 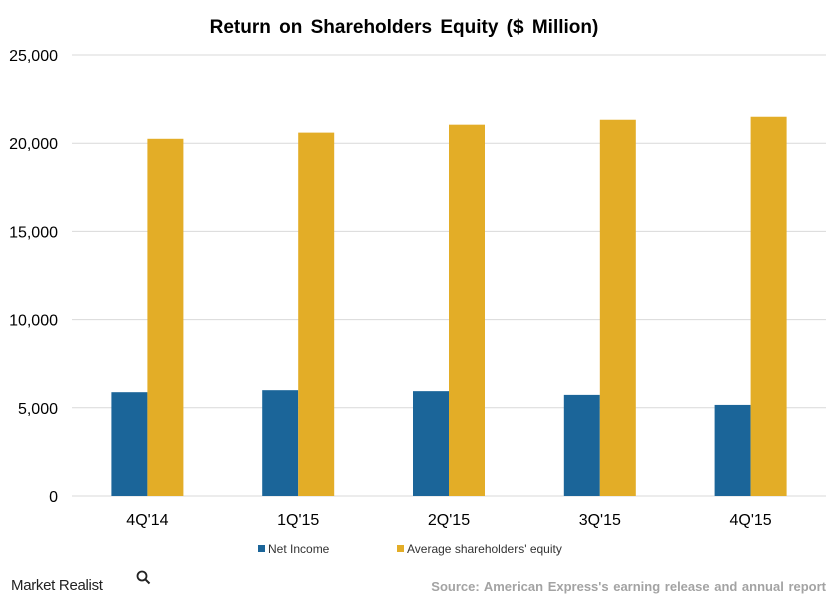 What do you see at coordinates (484, 549) in the screenshot?
I see `legend-label: Average shareholders' equity` at bounding box center [484, 549].